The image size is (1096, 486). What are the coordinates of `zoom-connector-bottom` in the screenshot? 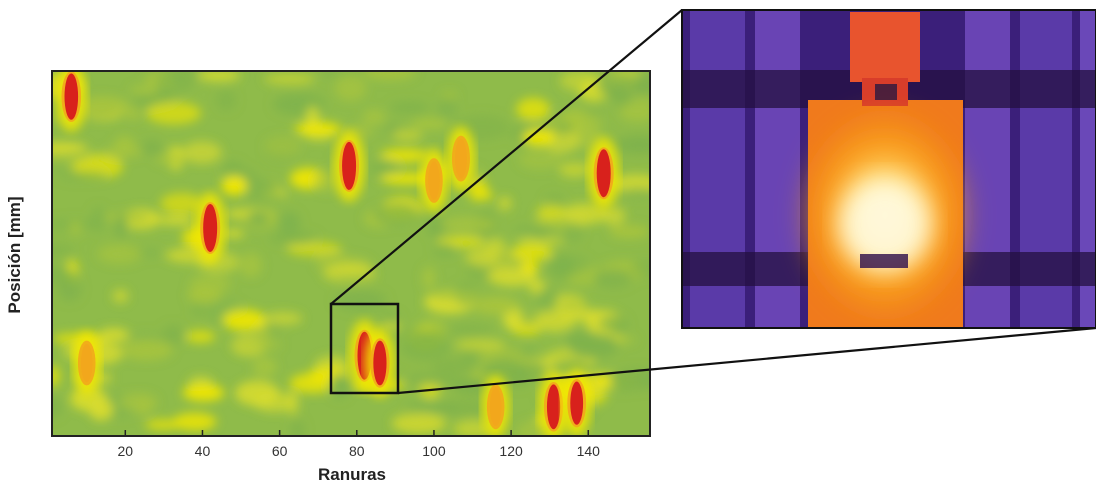 It's located at (746, 360).